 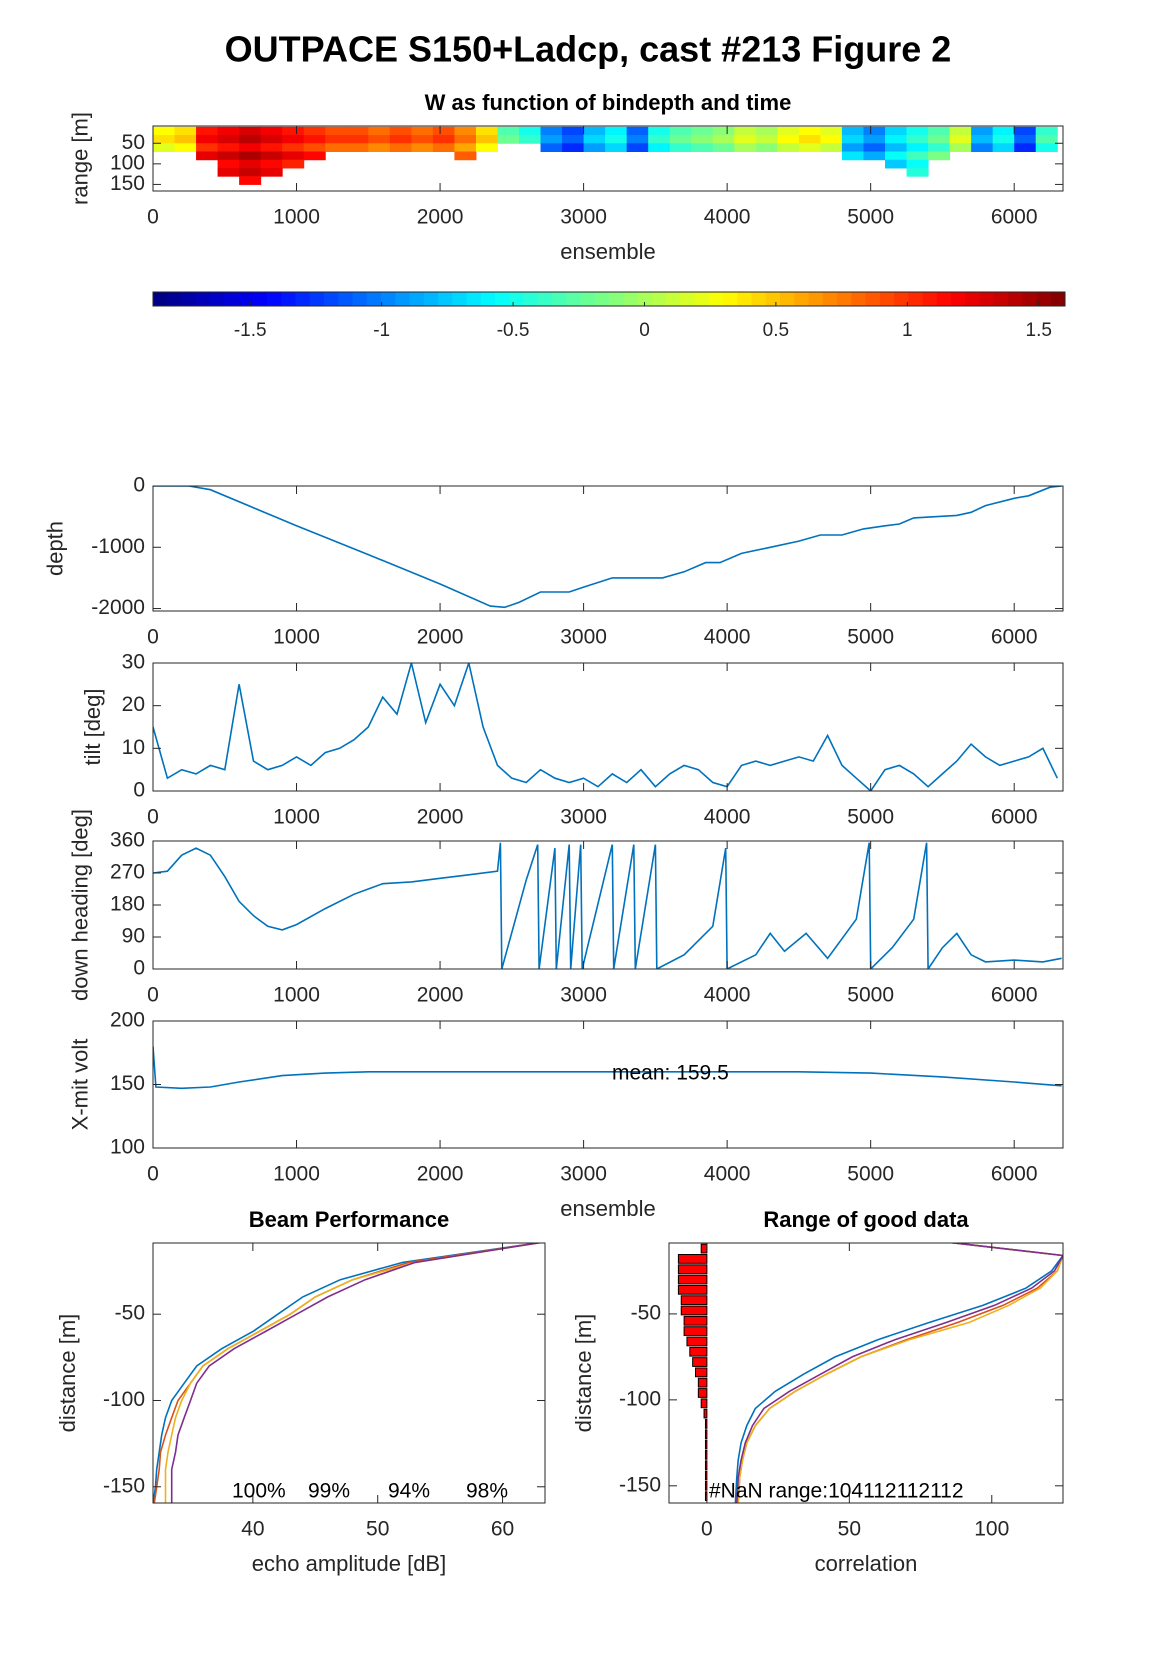 I want to click on y-tick-label: 200, so click(x=127, y=1020).